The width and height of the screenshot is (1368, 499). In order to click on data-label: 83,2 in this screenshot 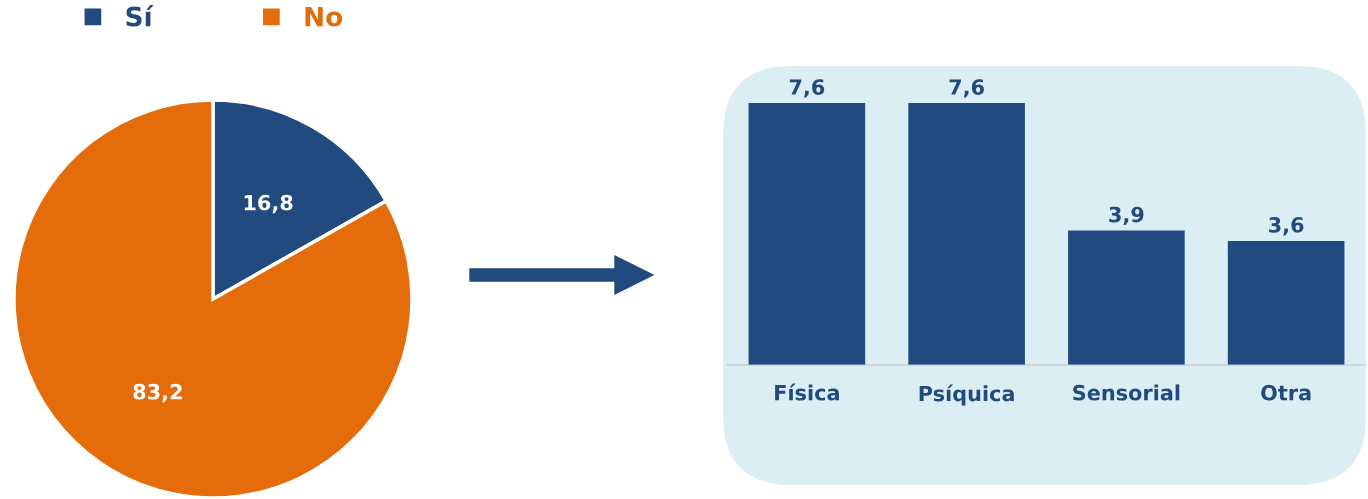, I will do `click(157, 393)`.